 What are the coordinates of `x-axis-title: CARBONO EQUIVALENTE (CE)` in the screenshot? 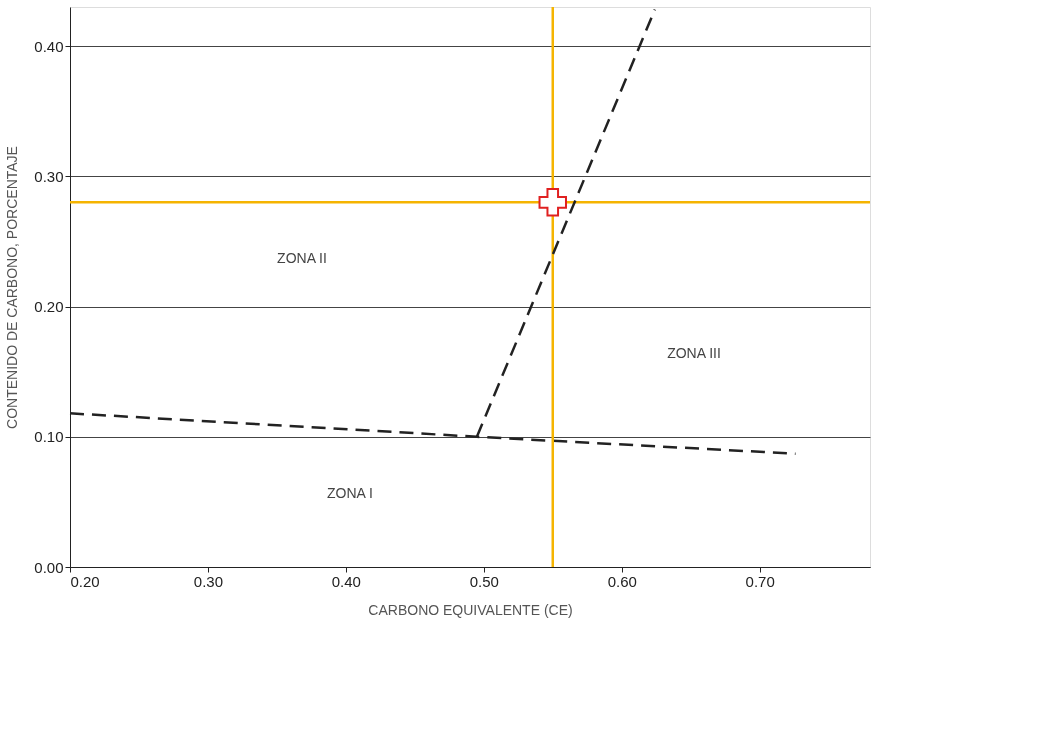 It's located at (470, 609).